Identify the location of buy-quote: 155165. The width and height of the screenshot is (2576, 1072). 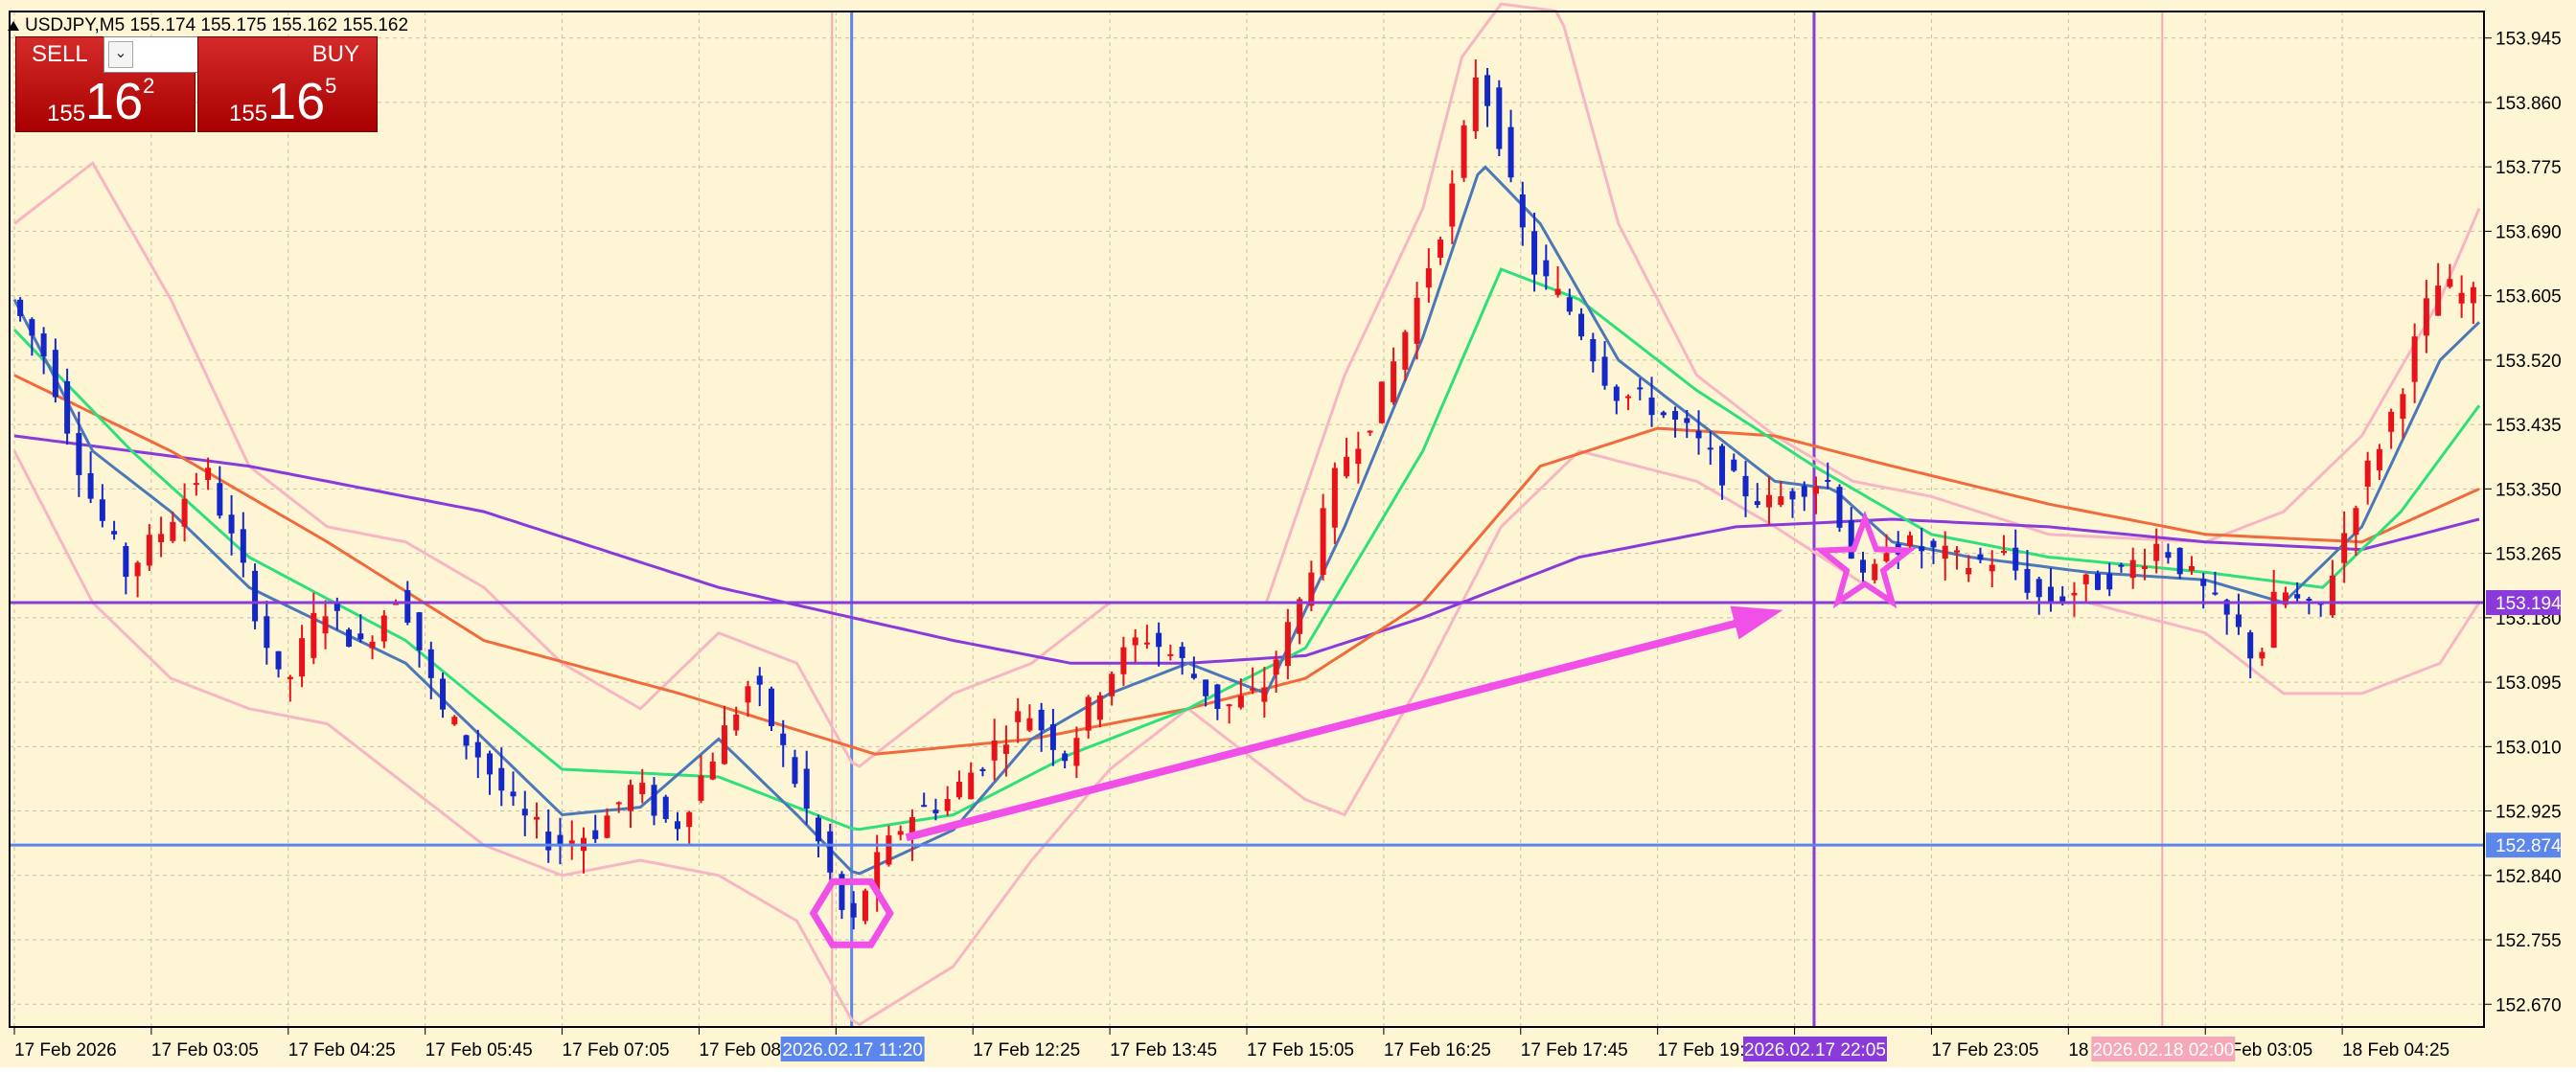
(282, 100).